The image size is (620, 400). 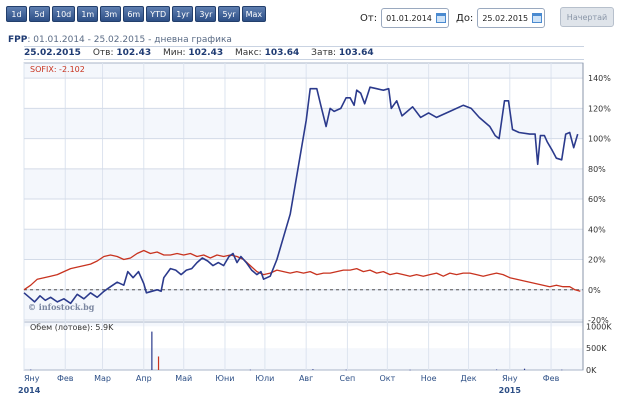 What do you see at coordinates (599, 108) in the screenshot?
I see `y-tick-label: 120%` at bounding box center [599, 108].